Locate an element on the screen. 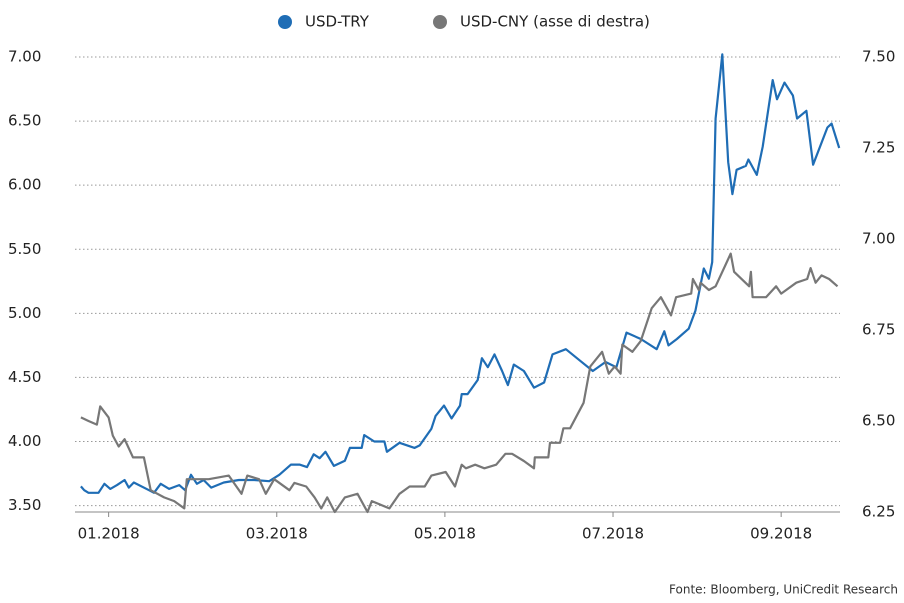 This screenshot has height=603, width=904. legend-label: USD-TRY is located at coordinates (337, 22).